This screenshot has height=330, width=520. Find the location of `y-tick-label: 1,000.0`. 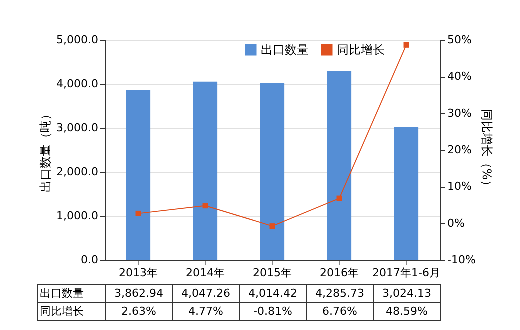

y-tick-label: 1,000.0 is located at coordinates (77, 216).